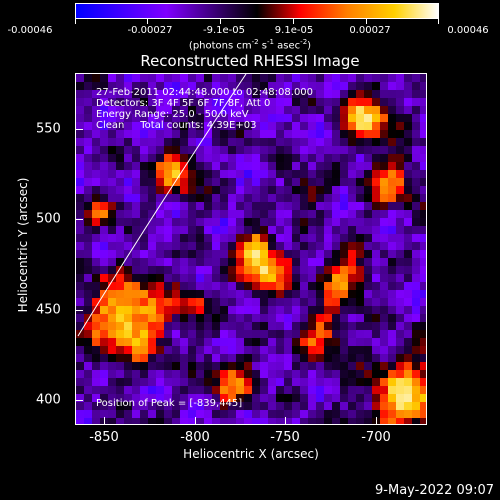 This screenshot has height=500, width=500. What do you see at coordinates (434, 490) in the screenshot?
I see `datestamp: 9-May-2022 09:07` at bounding box center [434, 490].